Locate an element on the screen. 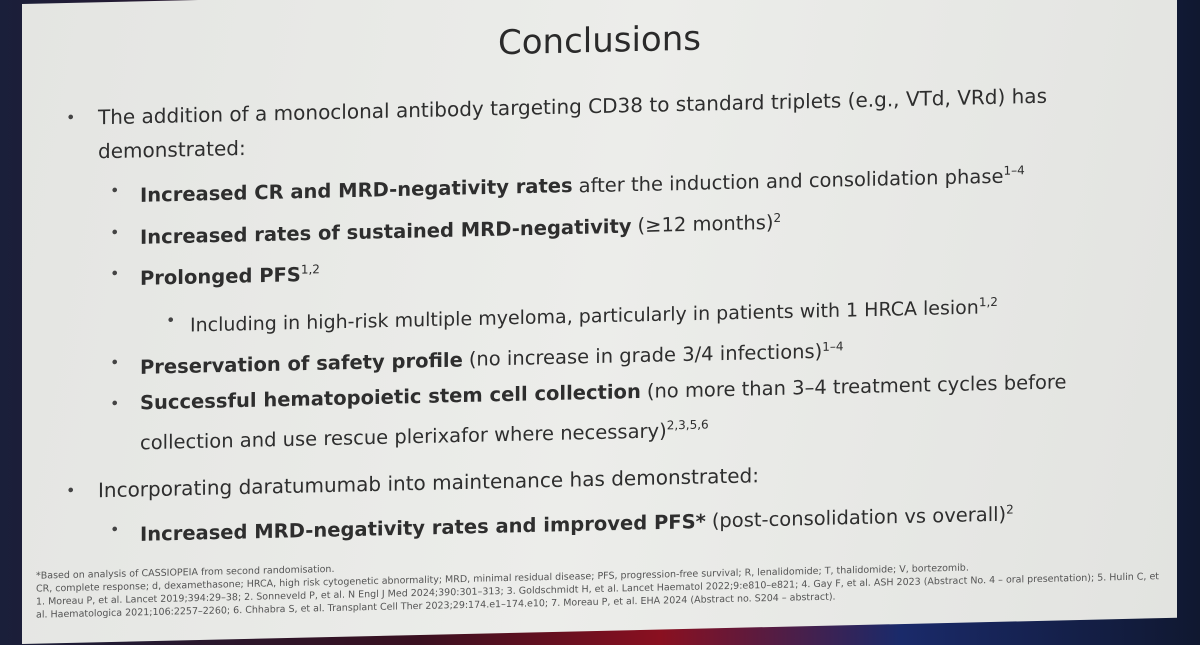  bullet-text: (post-consolidation vs overall) is located at coordinates (859, 517).